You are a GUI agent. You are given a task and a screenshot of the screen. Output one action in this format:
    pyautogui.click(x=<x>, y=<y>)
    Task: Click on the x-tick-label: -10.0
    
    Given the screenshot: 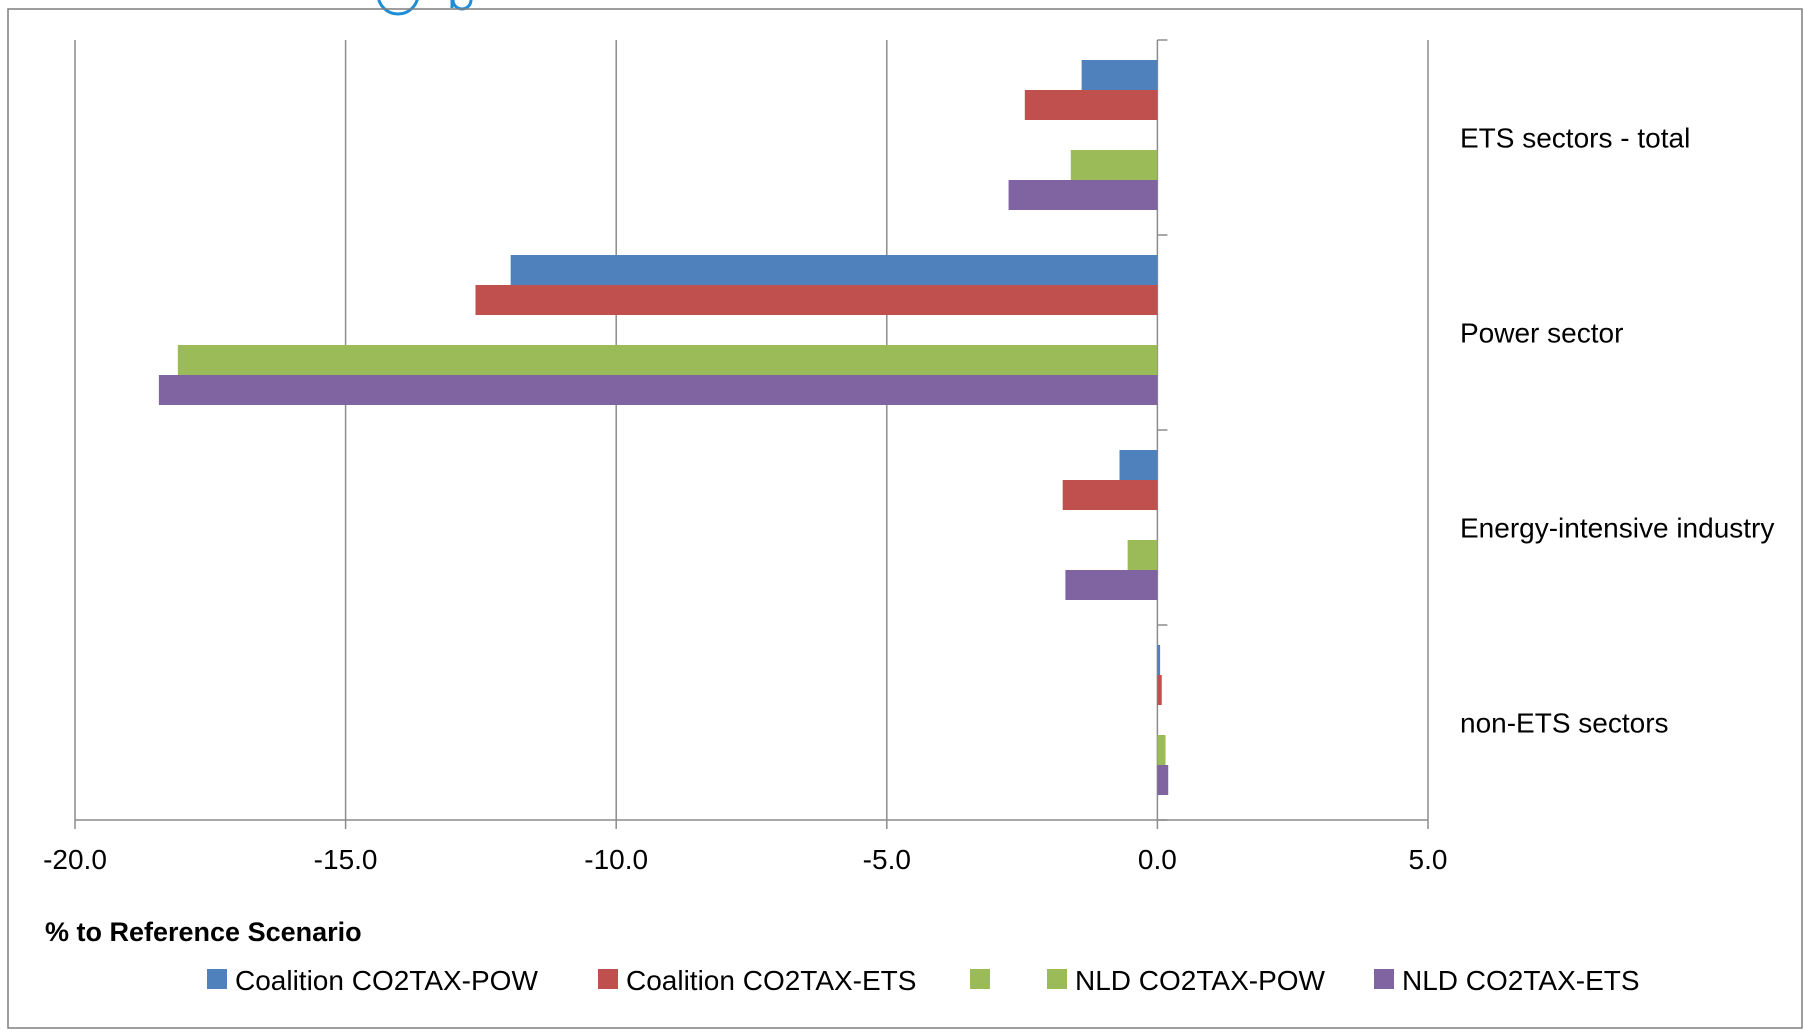 What is the action you would take?
    pyautogui.click(x=616, y=859)
    